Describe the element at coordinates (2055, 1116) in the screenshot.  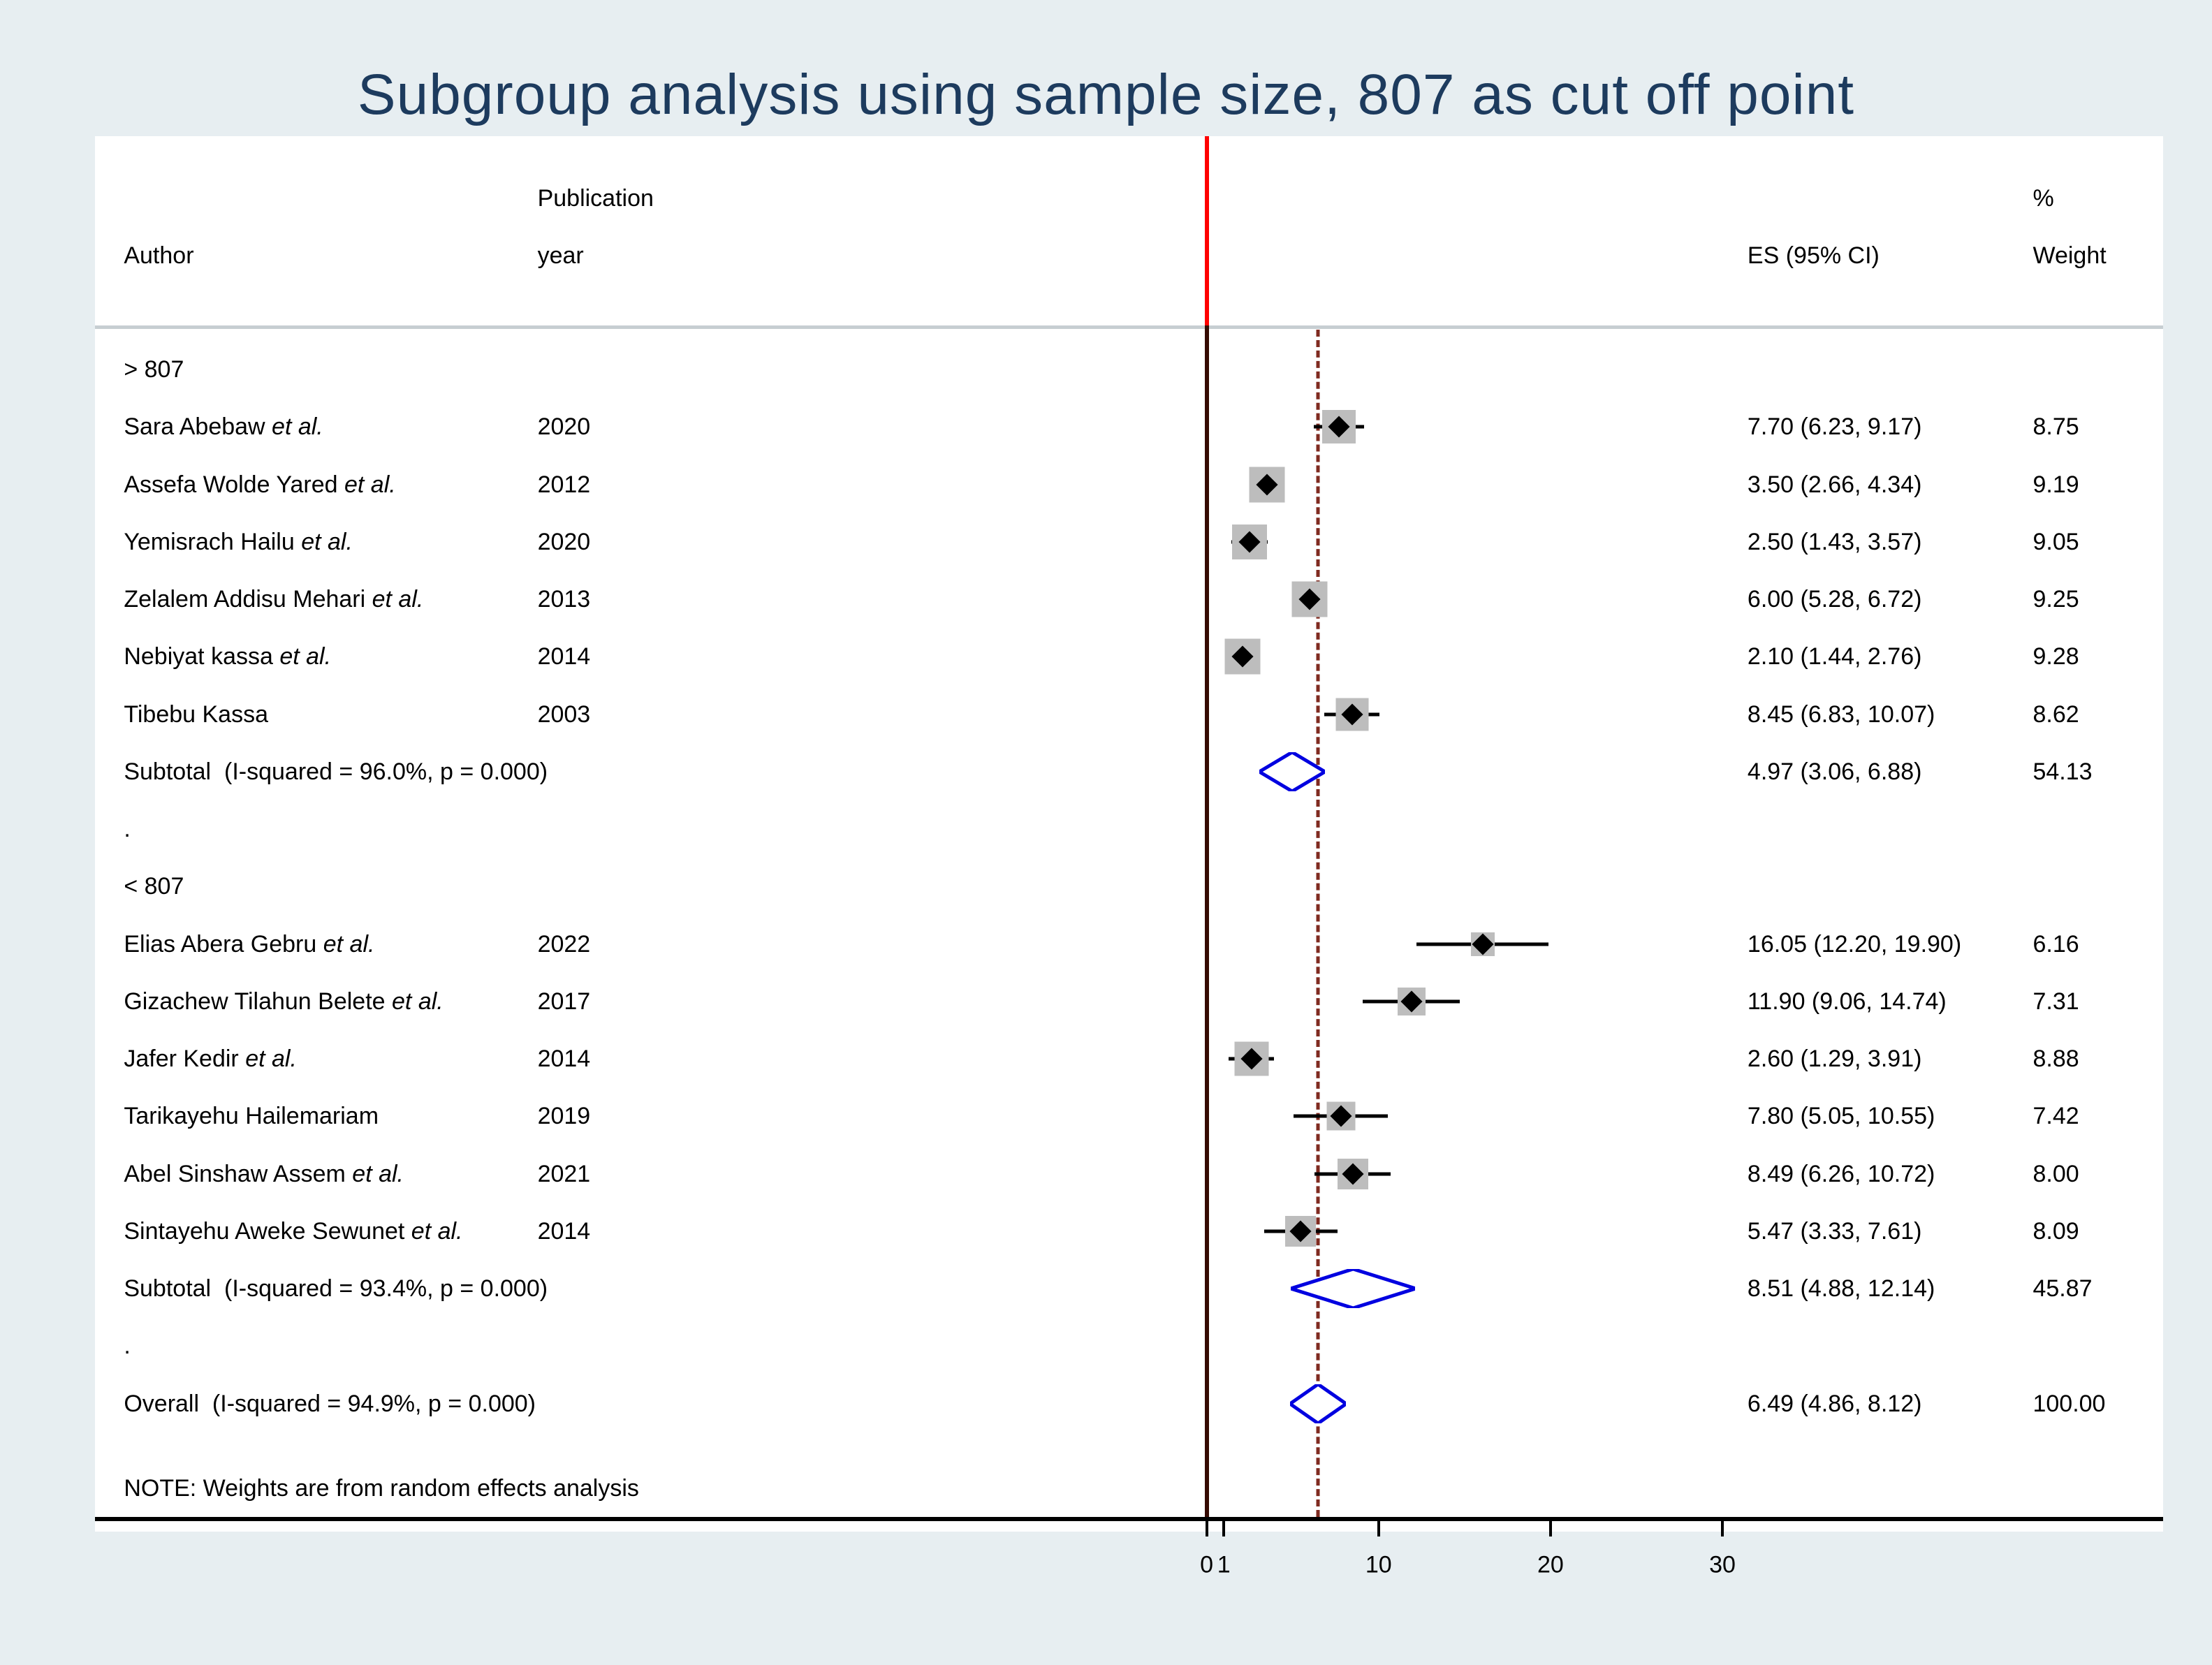
I see `study-weight: 7.42` at that location.